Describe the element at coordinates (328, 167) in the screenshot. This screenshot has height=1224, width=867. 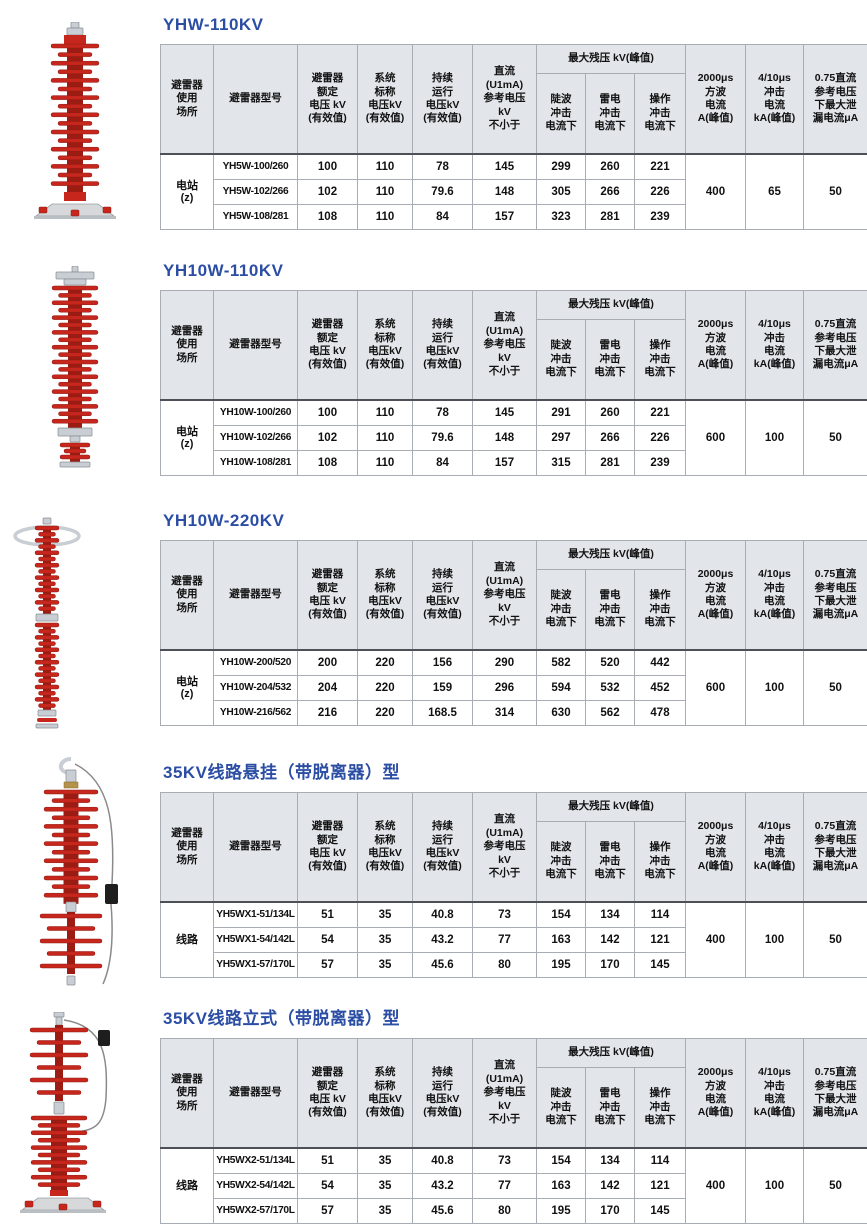
I see `cell-value: 100` at that location.